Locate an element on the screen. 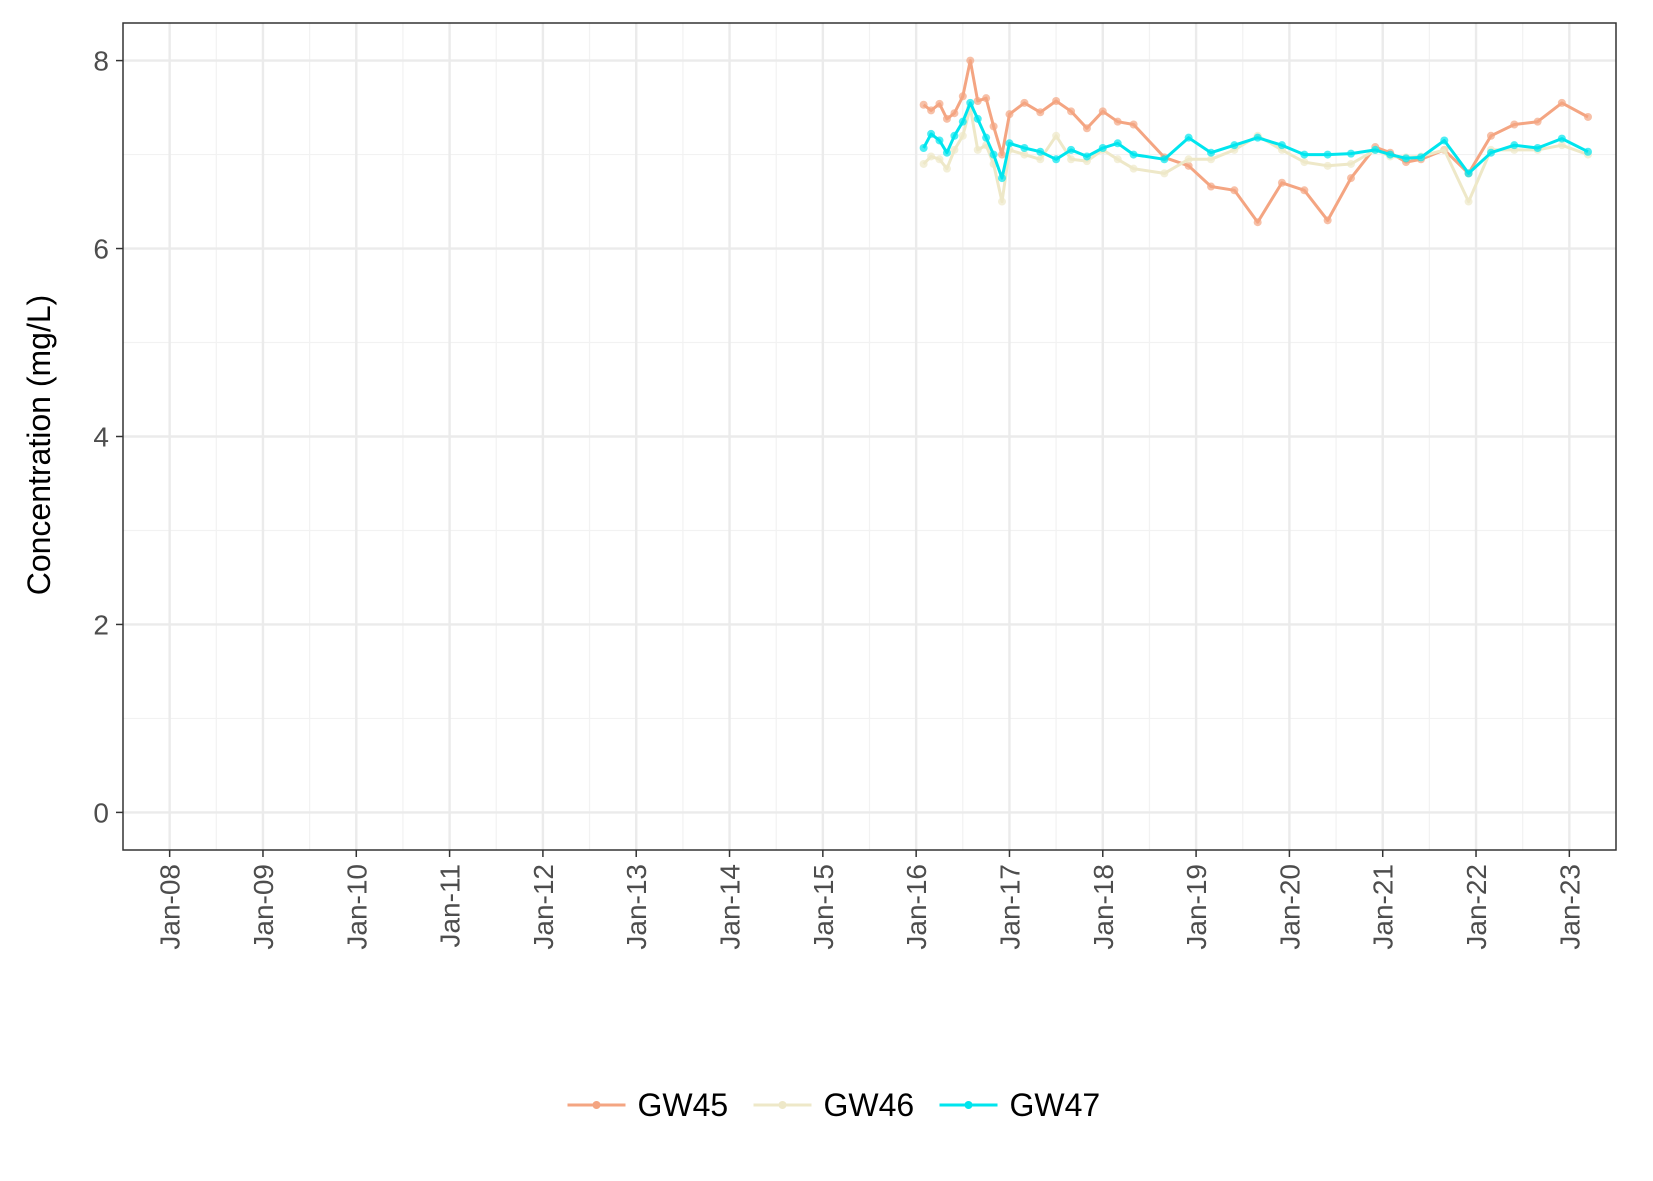 The image size is (1653, 1181). series-line-gw47 is located at coordinates (1255, 140).